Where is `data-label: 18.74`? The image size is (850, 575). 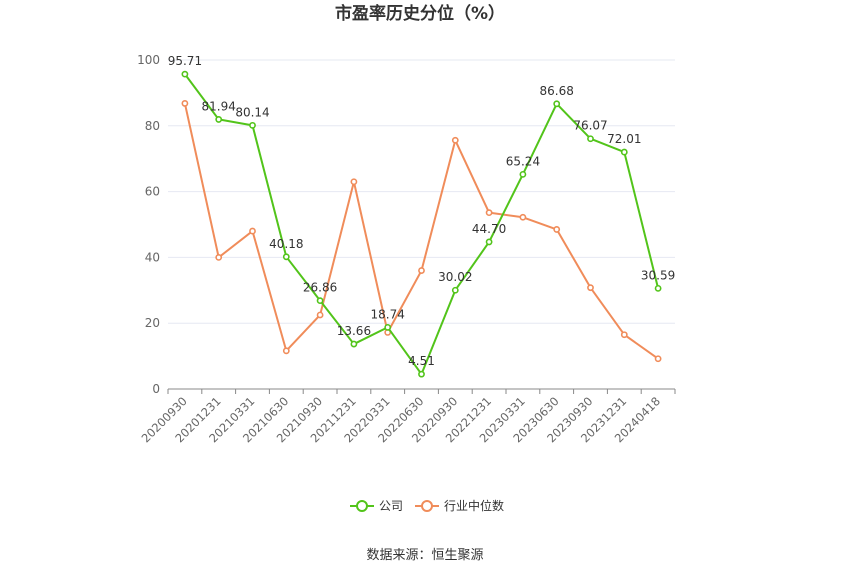
data-label: 18.74 is located at coordinates (388, 314).